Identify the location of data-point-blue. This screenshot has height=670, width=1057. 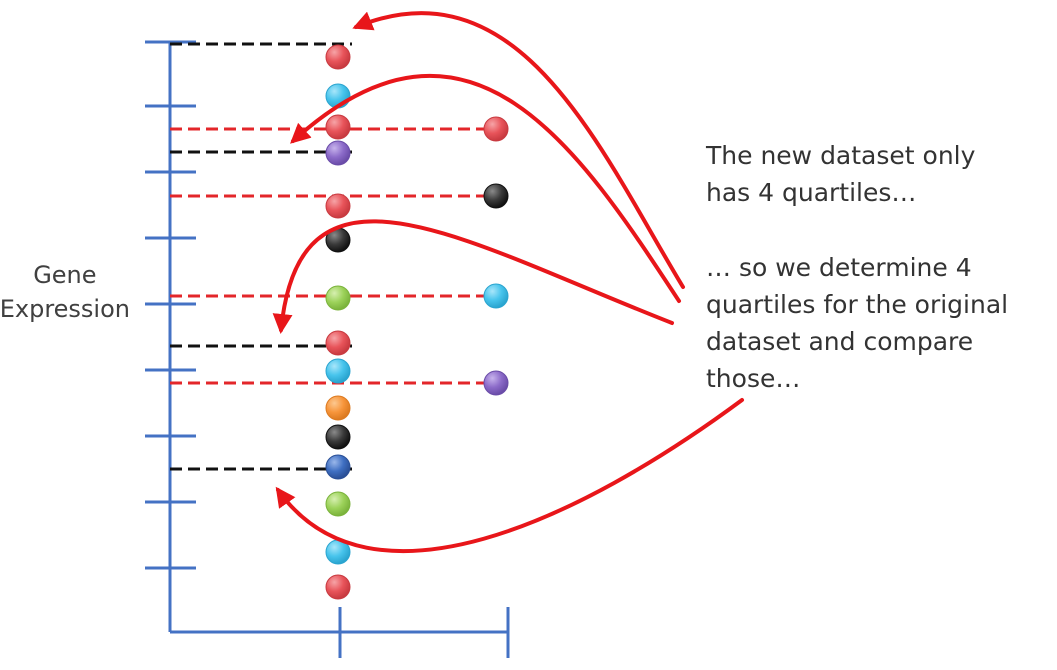
(338, 467).